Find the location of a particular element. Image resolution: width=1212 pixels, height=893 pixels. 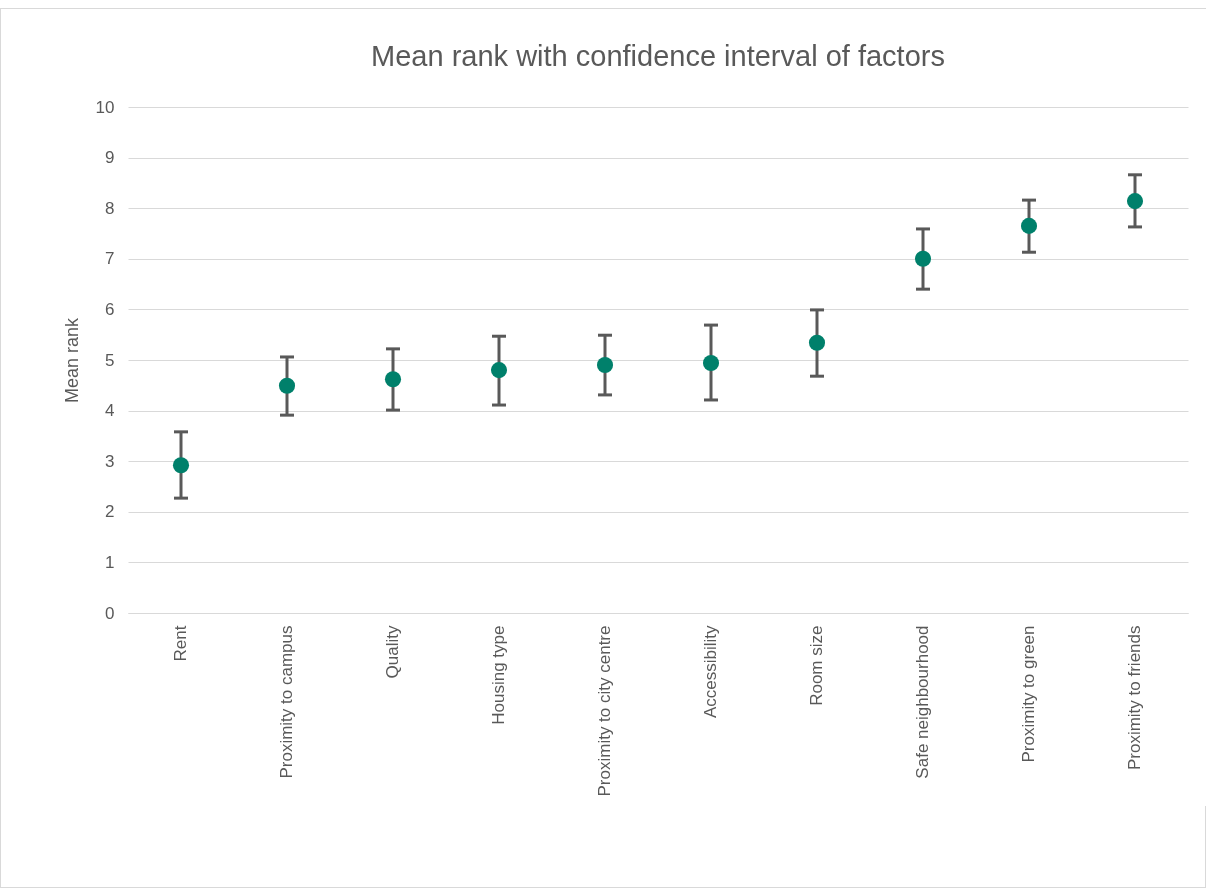

y-tick-label: 5 is located at coordinates (110, 360).